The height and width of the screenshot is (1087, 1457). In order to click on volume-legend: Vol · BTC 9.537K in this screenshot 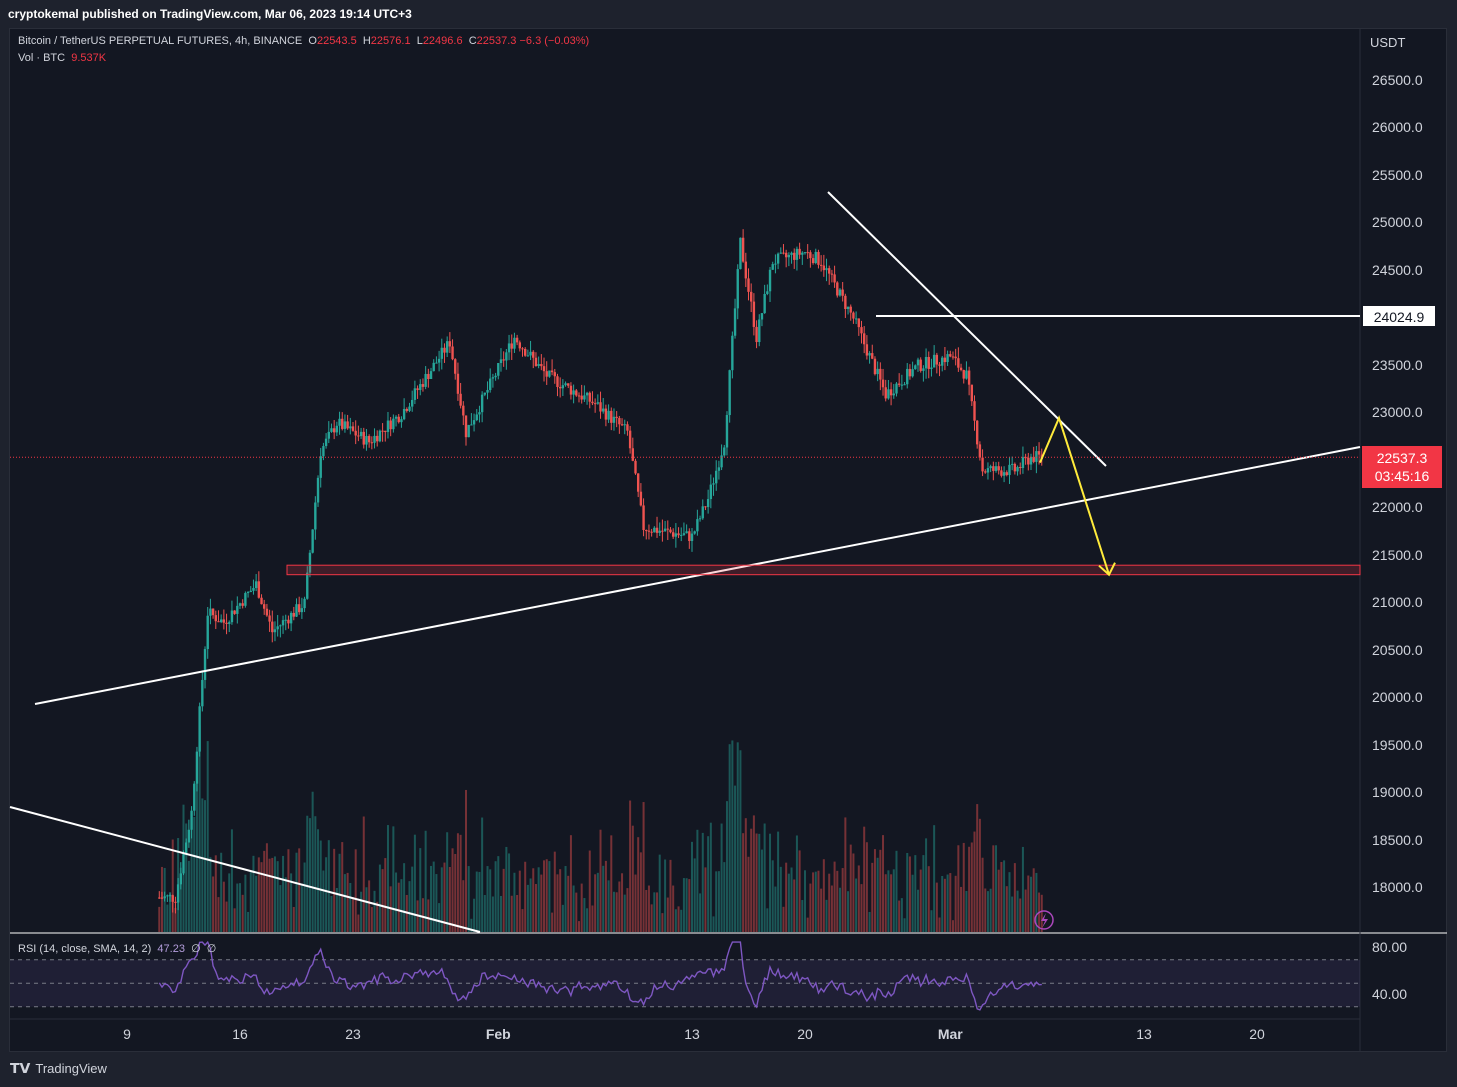, I will do `click(62, 58)`.